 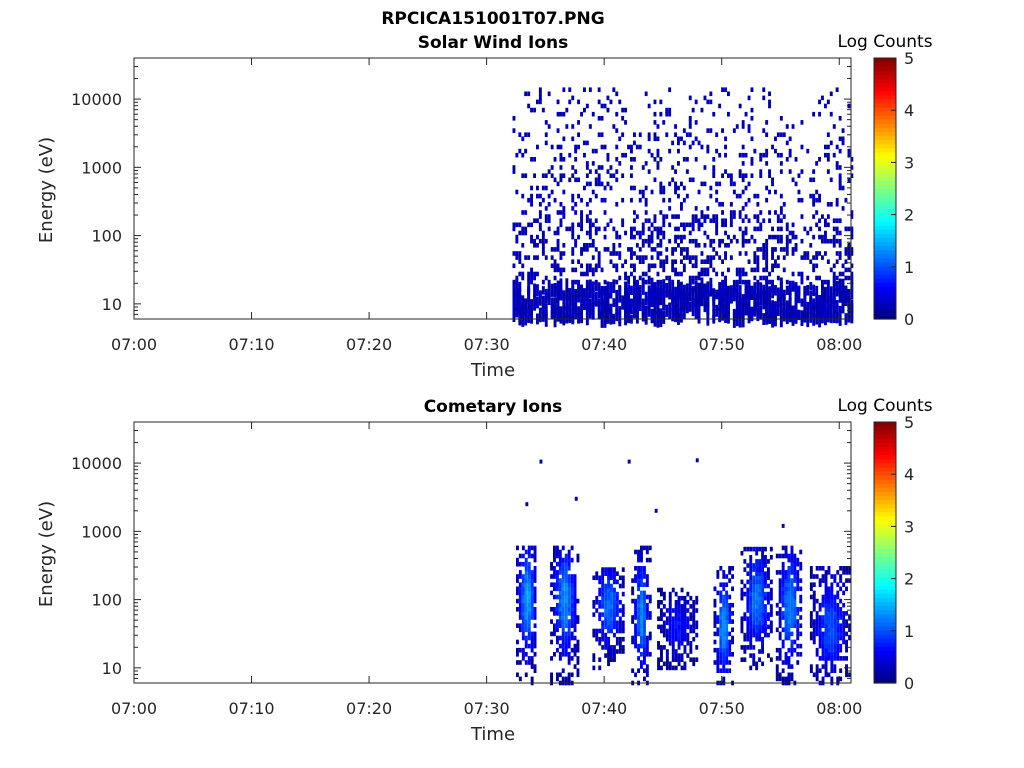 What do you see at coordinates (604, 344) in the screenshot?
I see `x-tick-label: 07:40` at bounding box center [604, 344].